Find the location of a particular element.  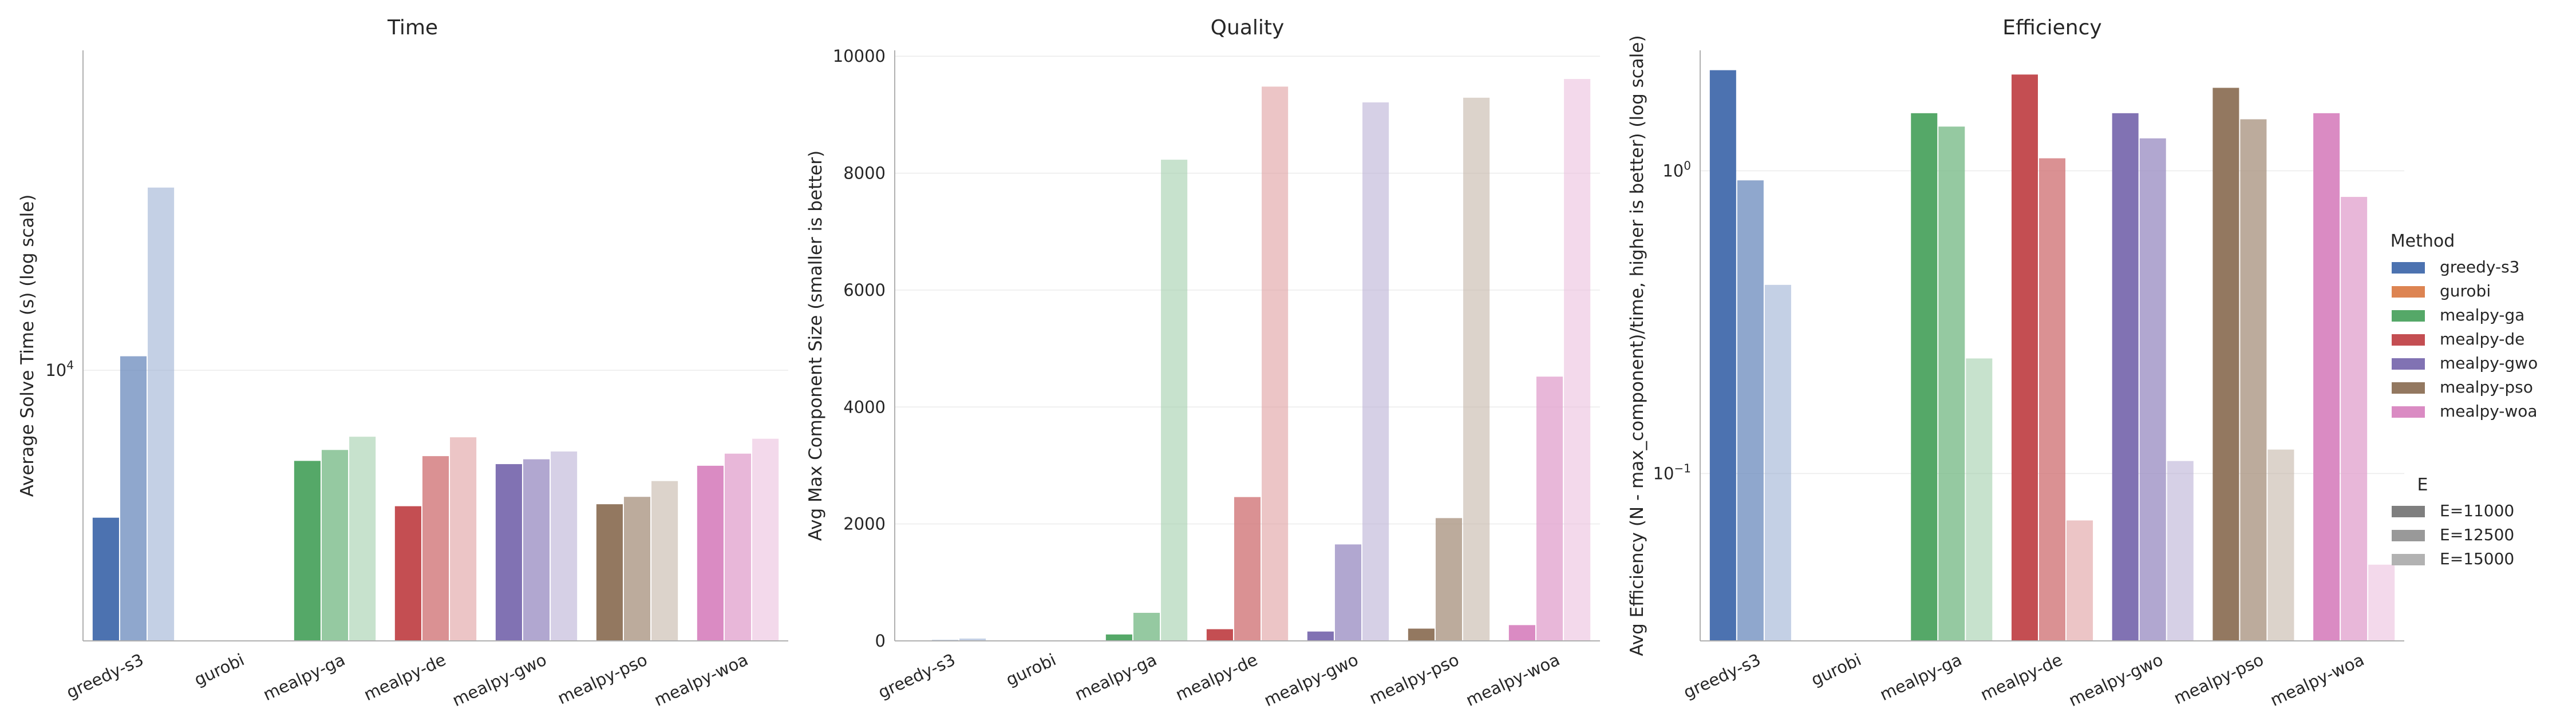

legend-e-items: E=11000 E=12500 E=15000 is located at coordinates (2453, 534).